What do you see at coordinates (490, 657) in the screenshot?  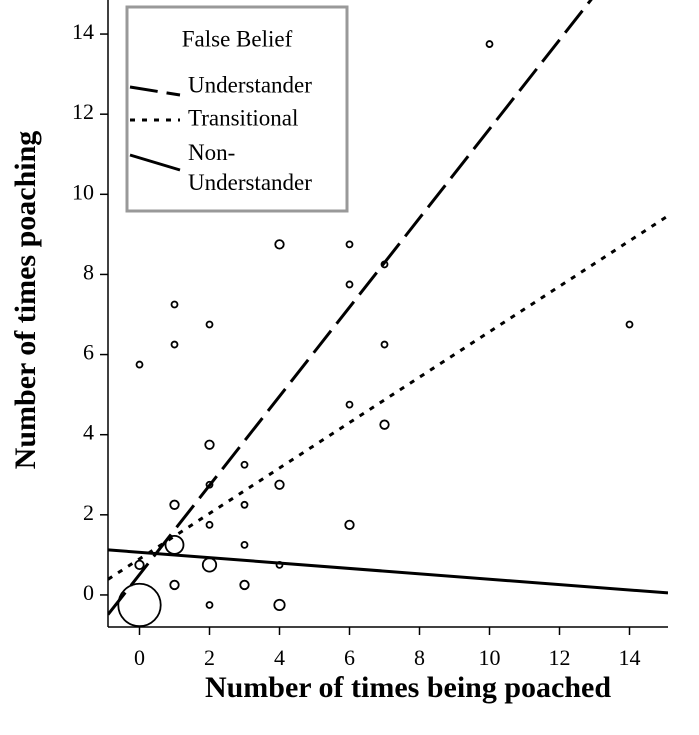 I see `x-tick-label: 10` at bounding box center [490, 657].